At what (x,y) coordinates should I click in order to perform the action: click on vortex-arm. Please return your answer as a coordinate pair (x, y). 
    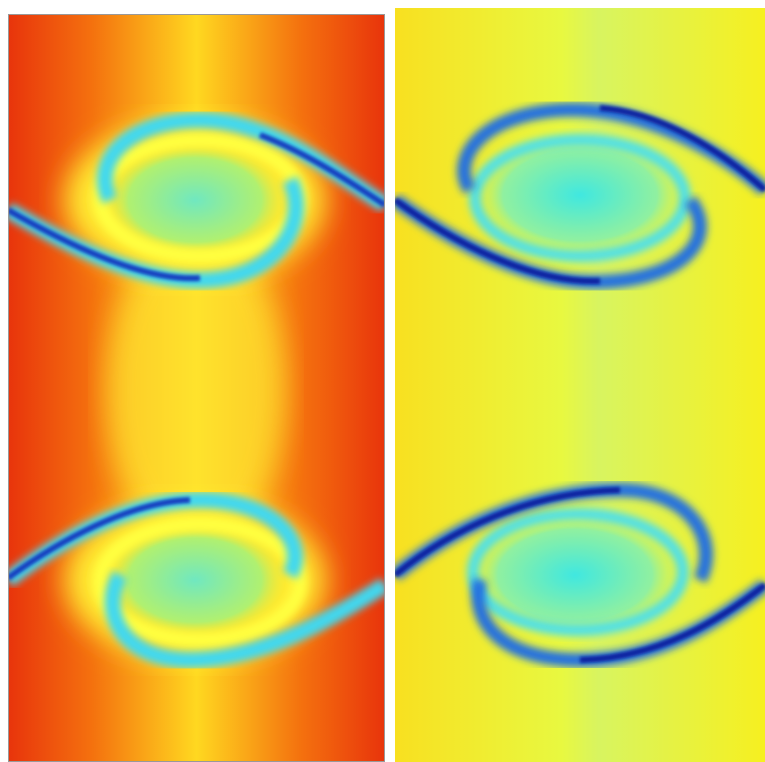
    Looking at the image, I should click on (244, 620).